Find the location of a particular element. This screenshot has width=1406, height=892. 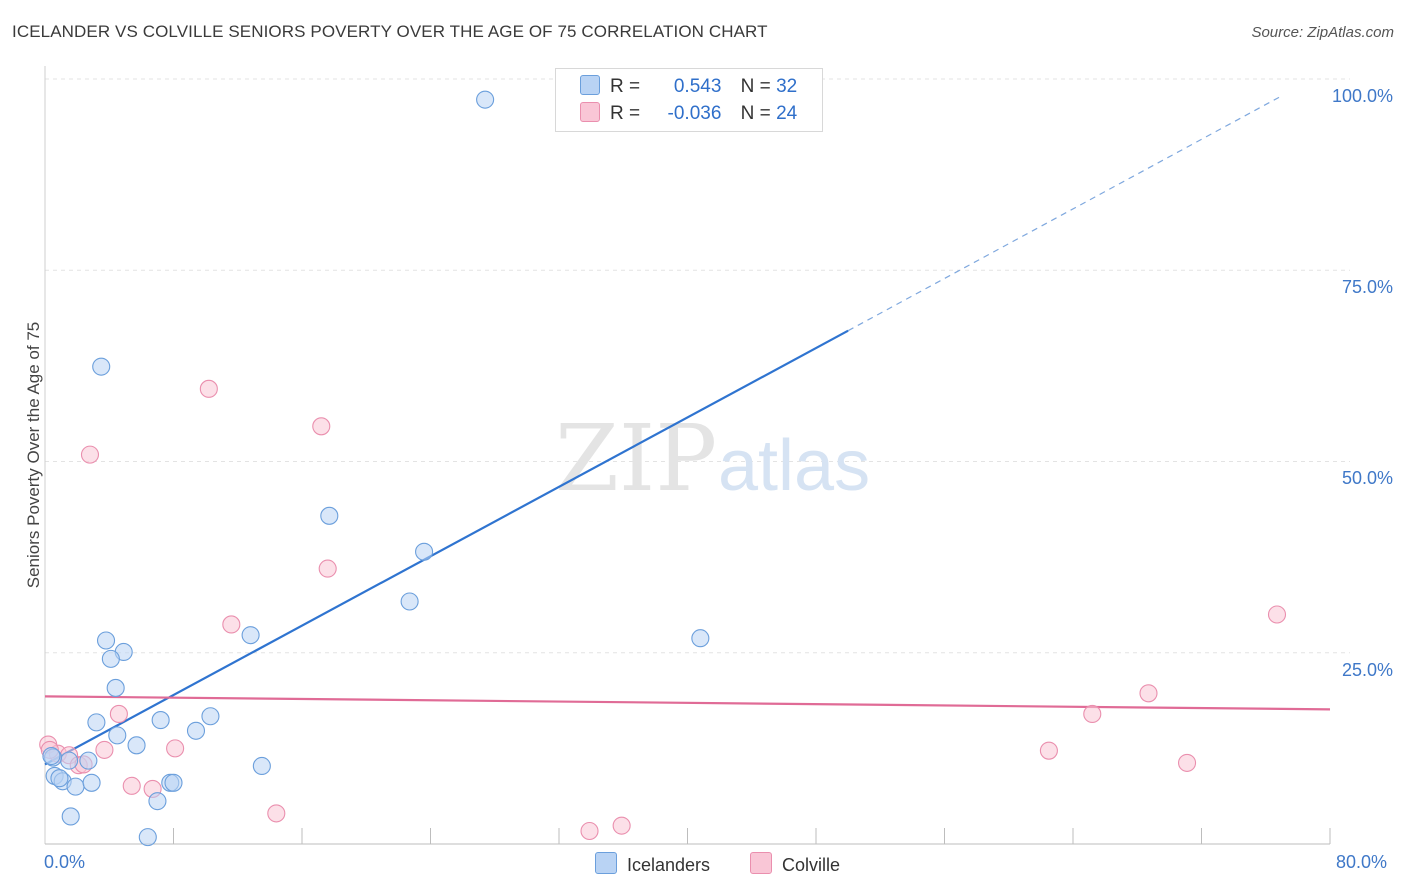

bottom-legend-icelanders: Icelanders is located at coordinates (652, 864).